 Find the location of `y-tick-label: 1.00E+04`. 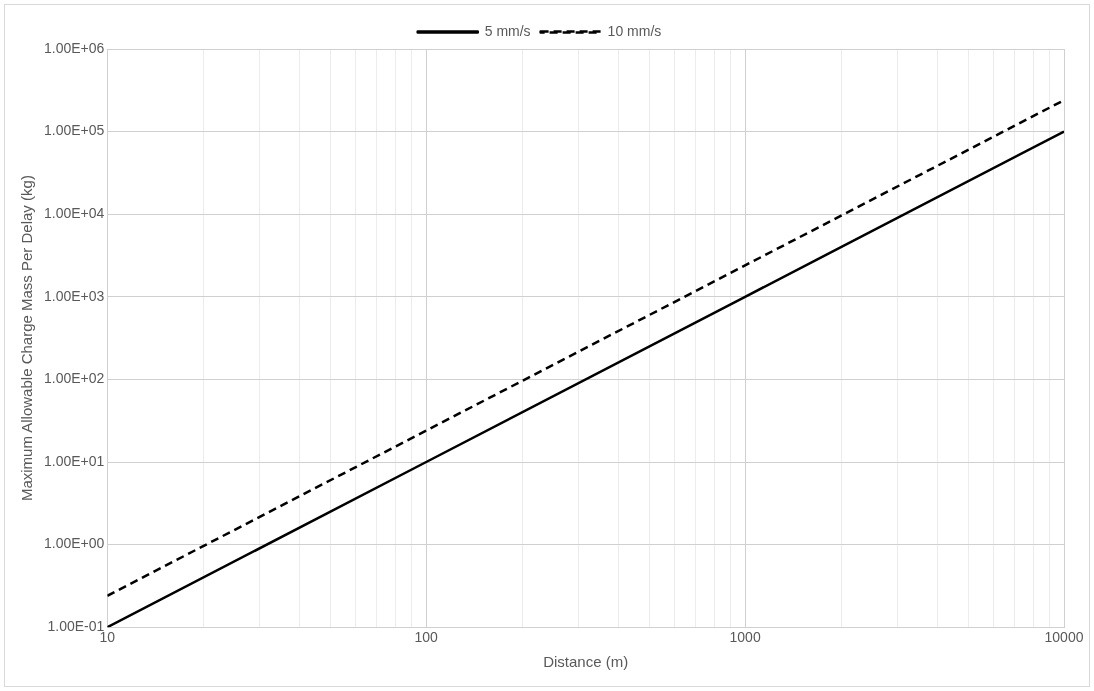

y-tick-label: 1.00E+04 is located at coordinates (74, 213).